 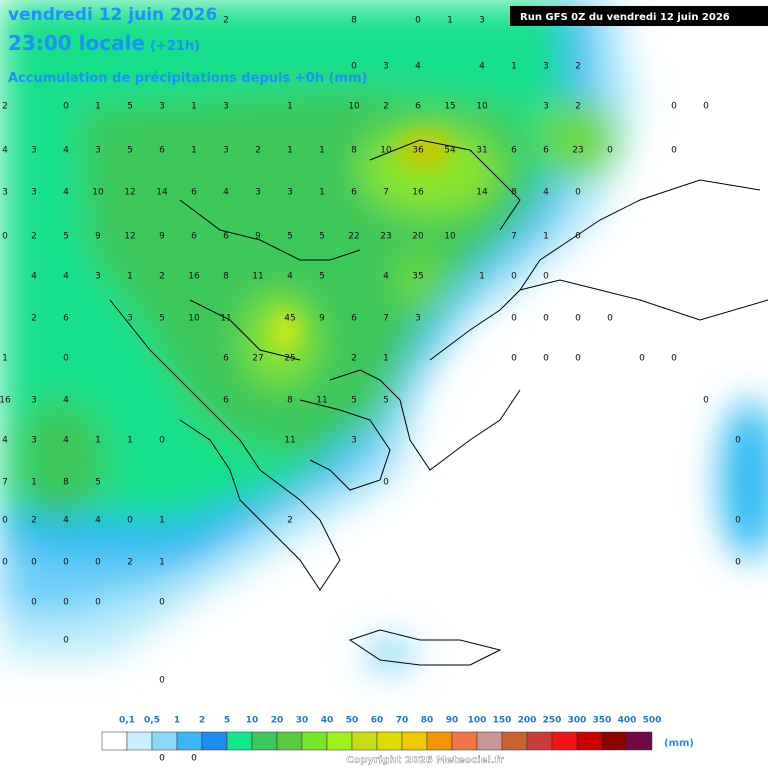 I want to click on legend-label: 150, so click(x=502, y=721).